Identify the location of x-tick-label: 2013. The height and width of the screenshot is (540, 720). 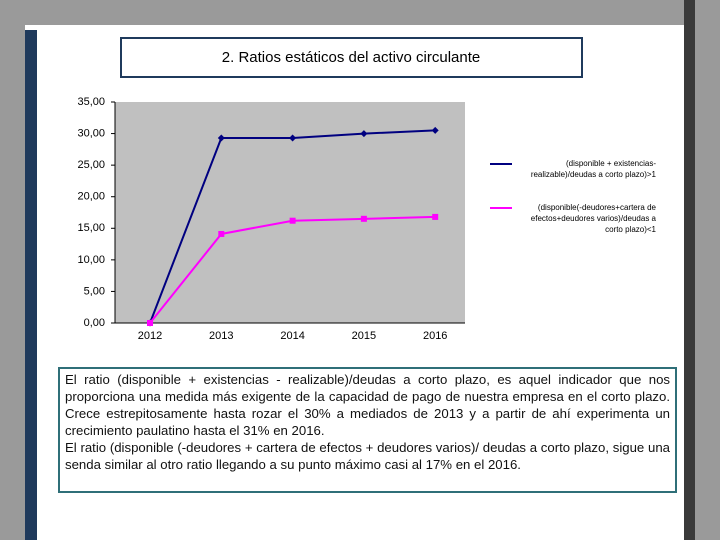
(221, 336).